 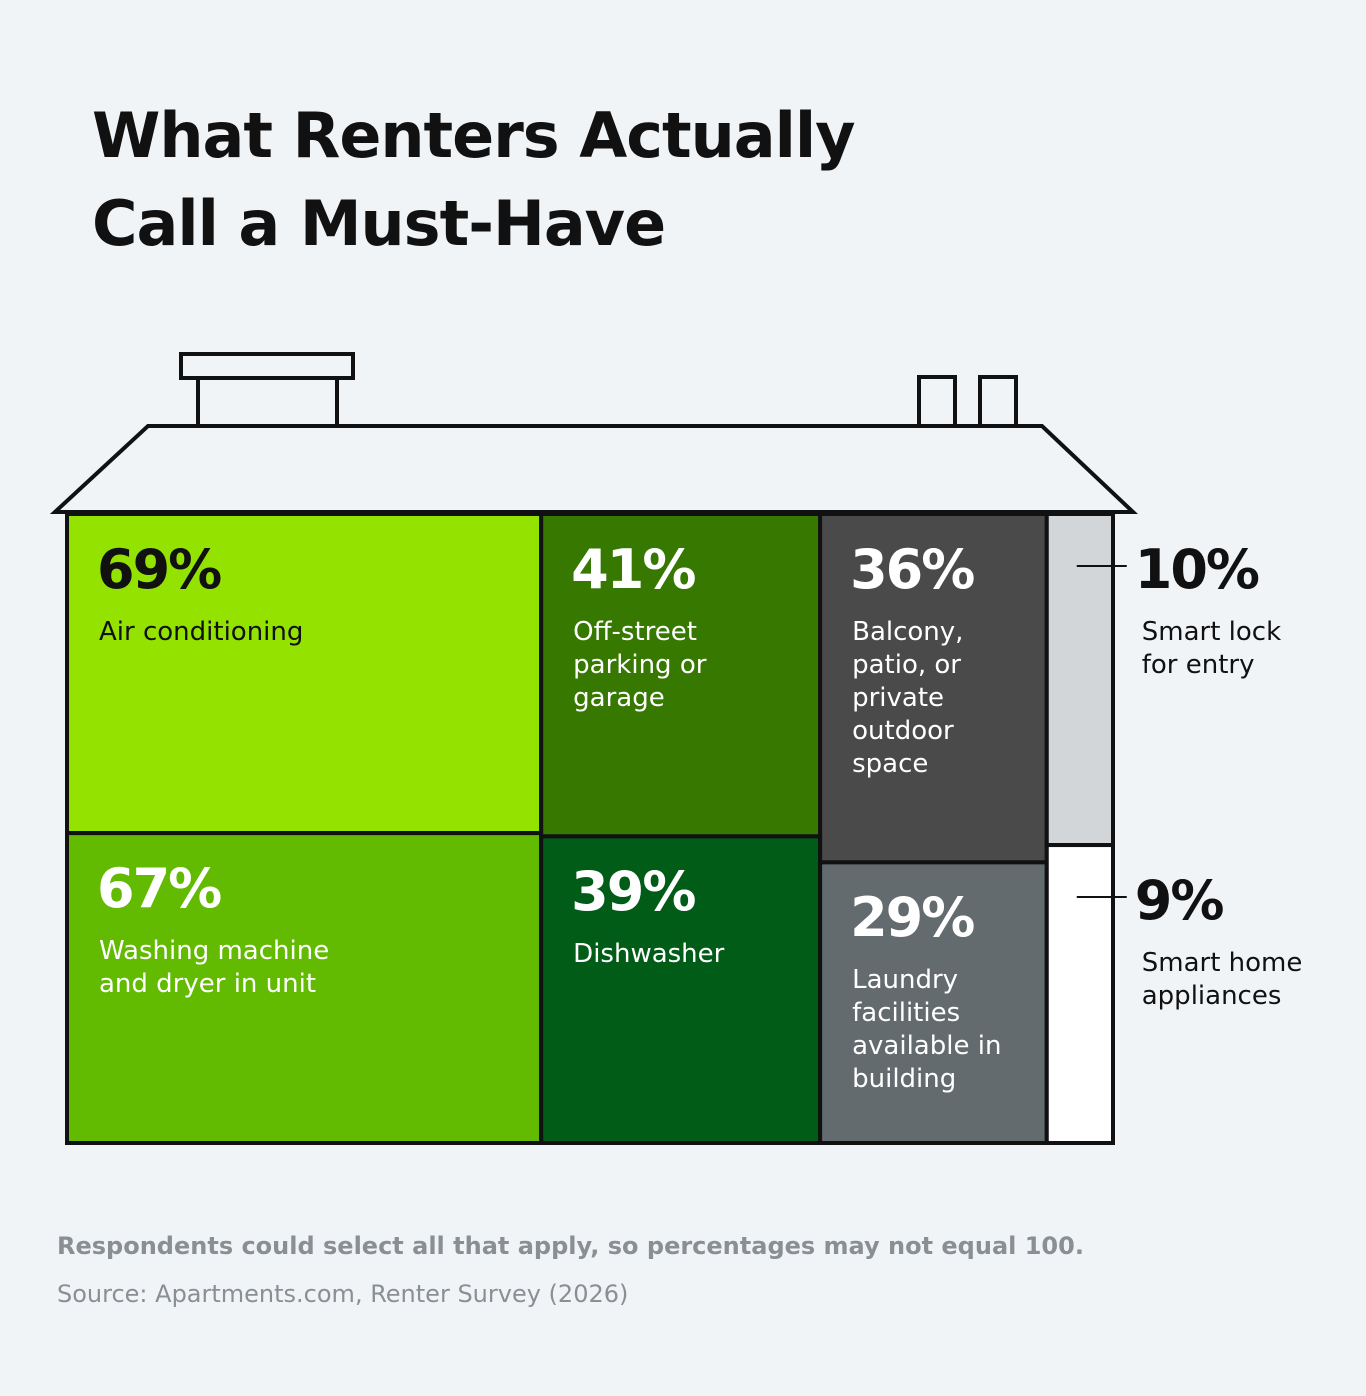 What do you see at coordinates (159, 889) in the screenshot?
I see `value-label: 67%` at bounding box center [159, 889].